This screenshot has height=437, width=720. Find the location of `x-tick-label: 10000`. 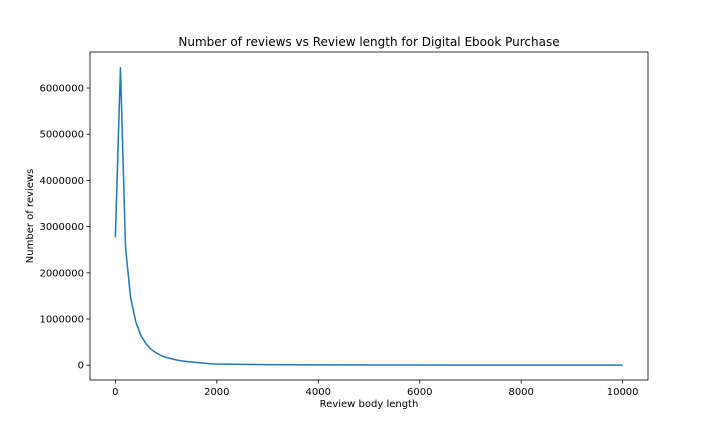

x-tick-label: 10000 is located at coordinates (623, 392).